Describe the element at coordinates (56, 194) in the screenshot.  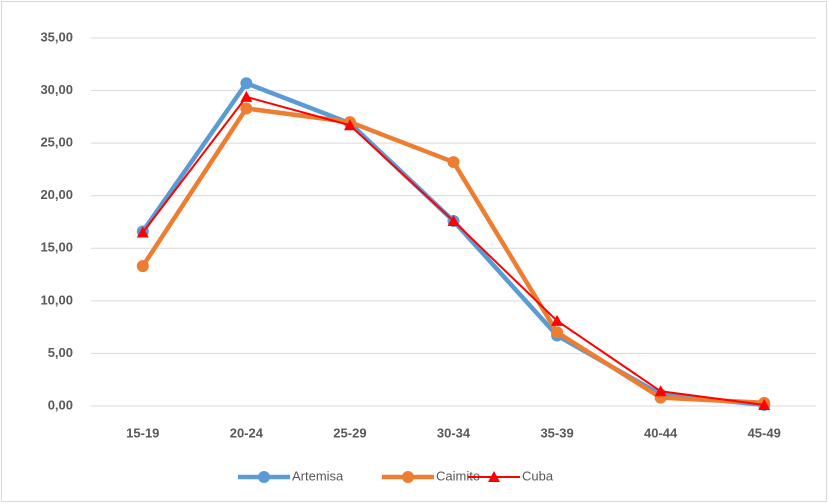
I see `y-tick-label: 20,00` at that location.